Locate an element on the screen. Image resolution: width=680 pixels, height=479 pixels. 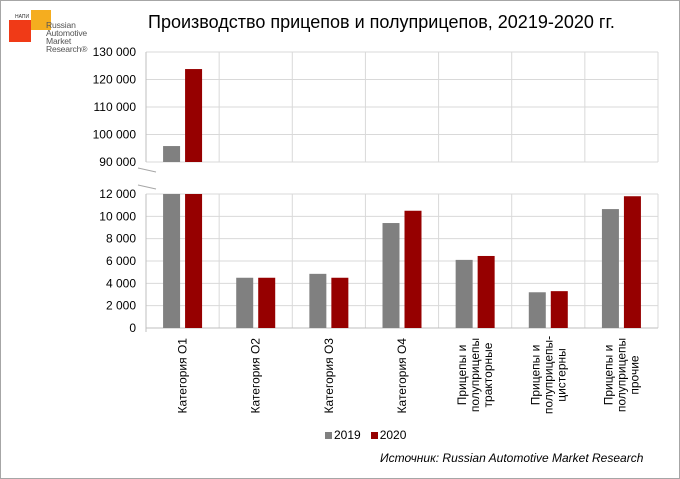
x-category-label: Категория О2 is located at coordinates (256, 376).